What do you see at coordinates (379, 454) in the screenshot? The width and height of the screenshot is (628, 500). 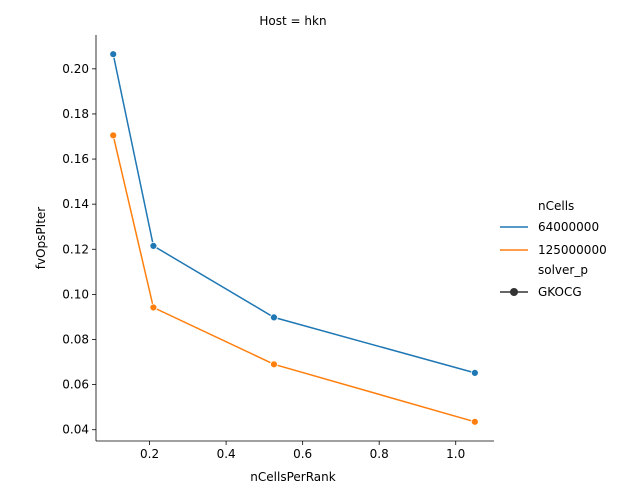 I see `x-tick-label: 0.8` at bounding box center [379, 454].